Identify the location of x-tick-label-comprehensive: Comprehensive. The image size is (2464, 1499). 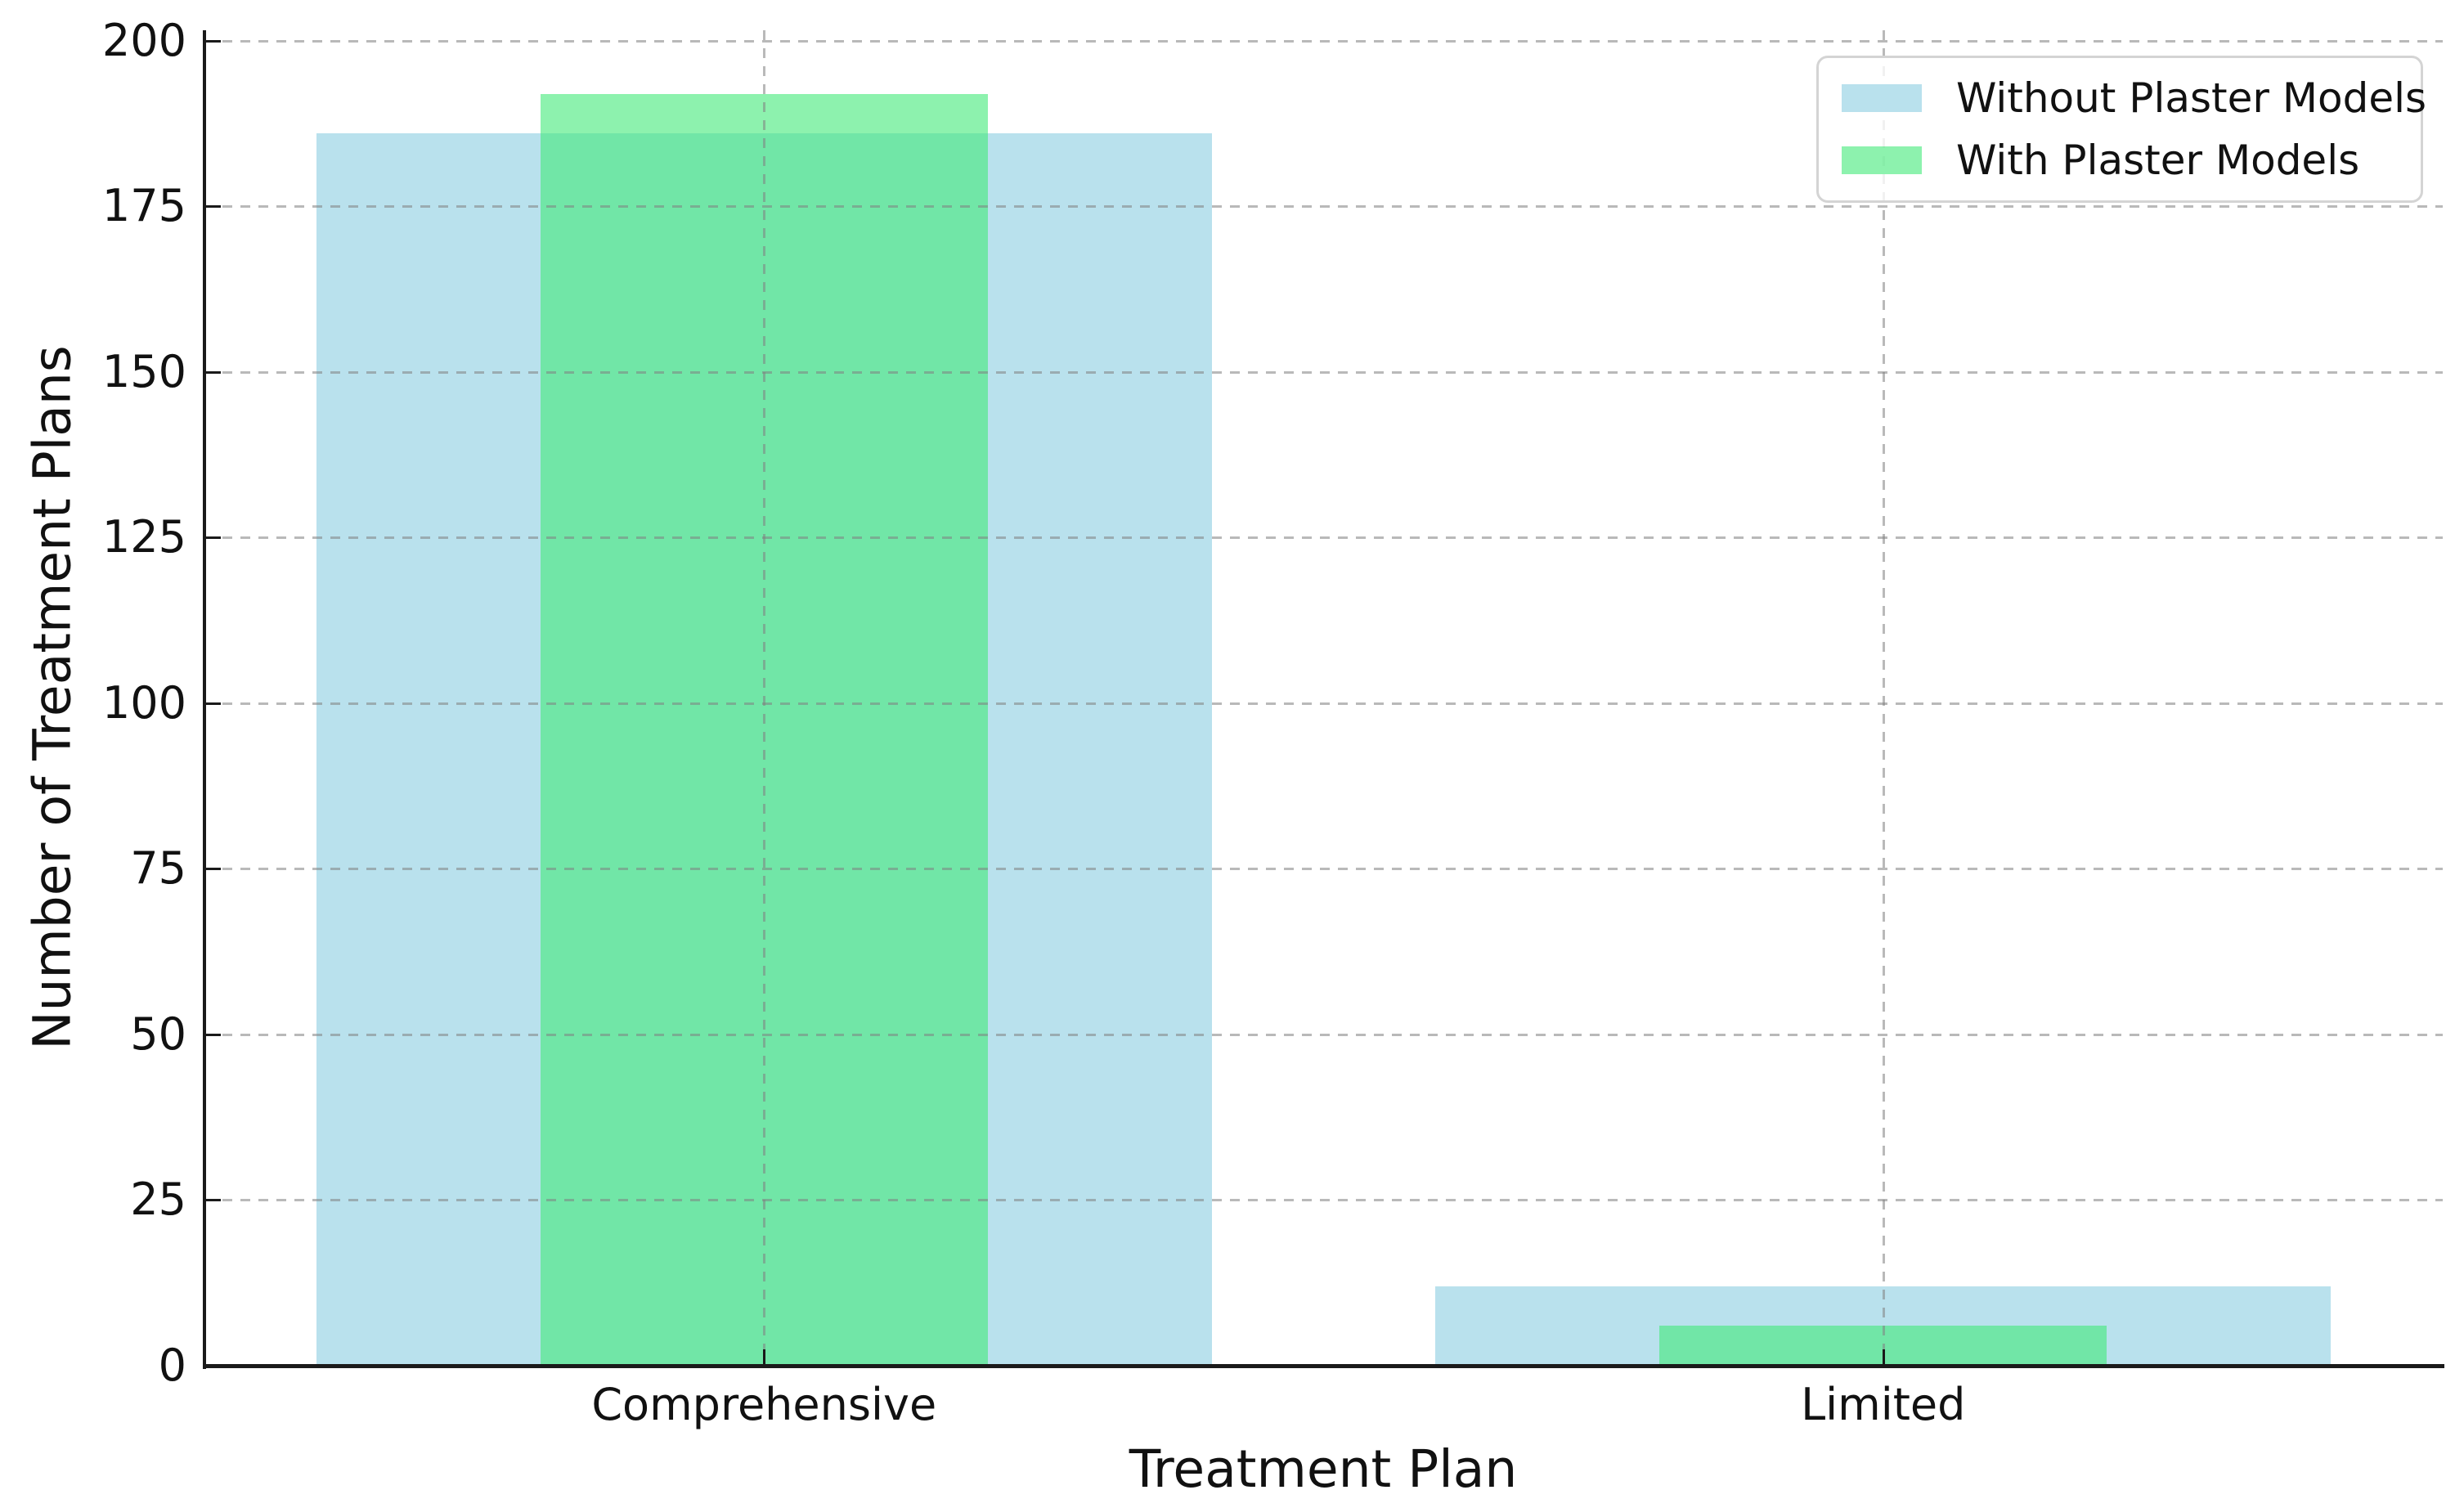
(764, 1404).